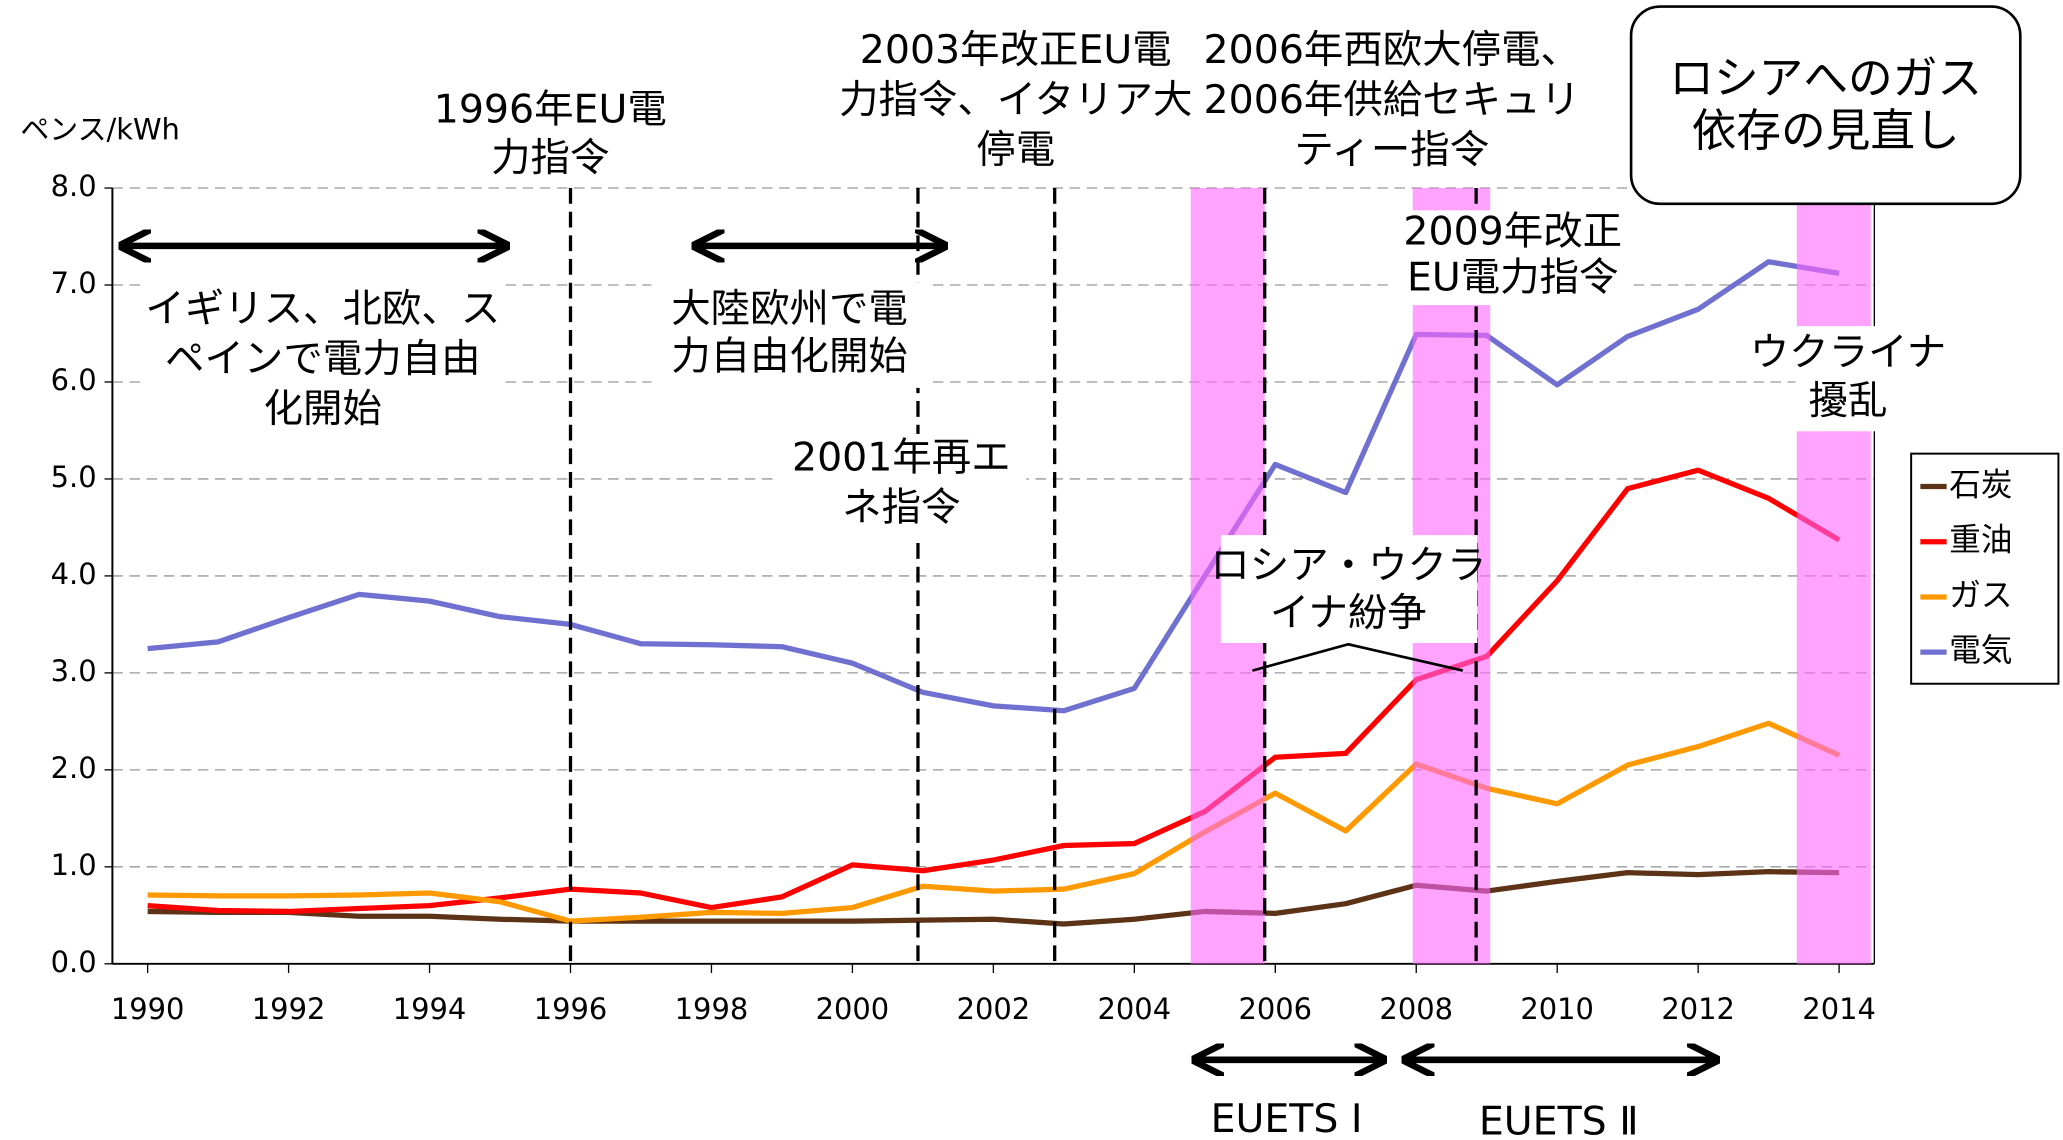 The image size is (2063, 1140). What do you see at coordinates (853, 1009) in the screenshot?
I see `x-tick-label: 2000` at bounding box center [853, 1009].